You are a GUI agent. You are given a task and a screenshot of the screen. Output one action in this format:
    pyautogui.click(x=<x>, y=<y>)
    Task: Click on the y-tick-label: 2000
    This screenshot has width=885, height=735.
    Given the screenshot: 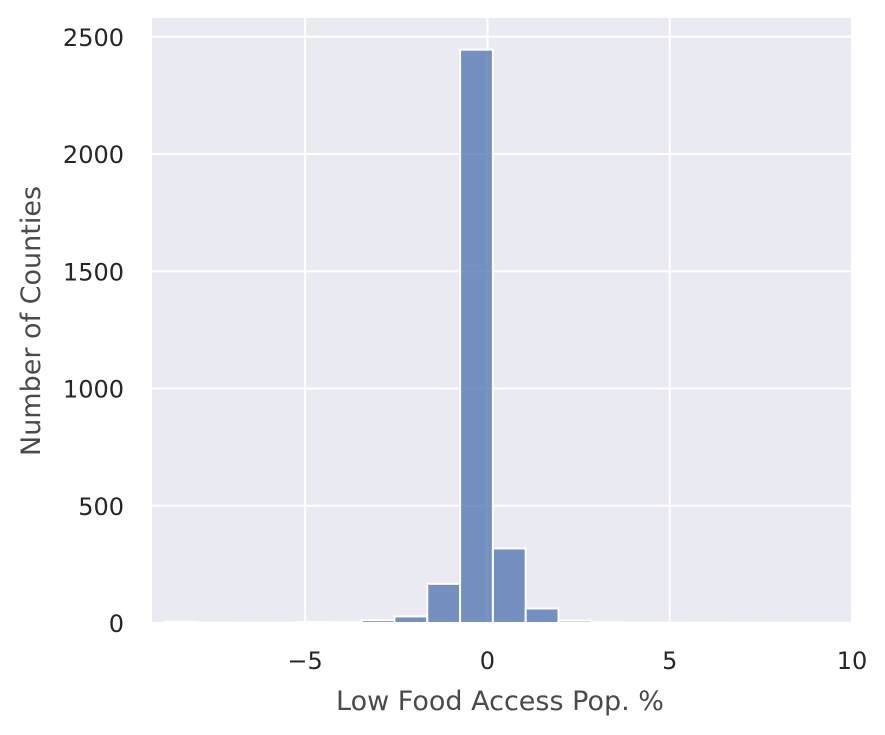 What is the action you would take?
    pyautogui.click(x=93, y=155)
    